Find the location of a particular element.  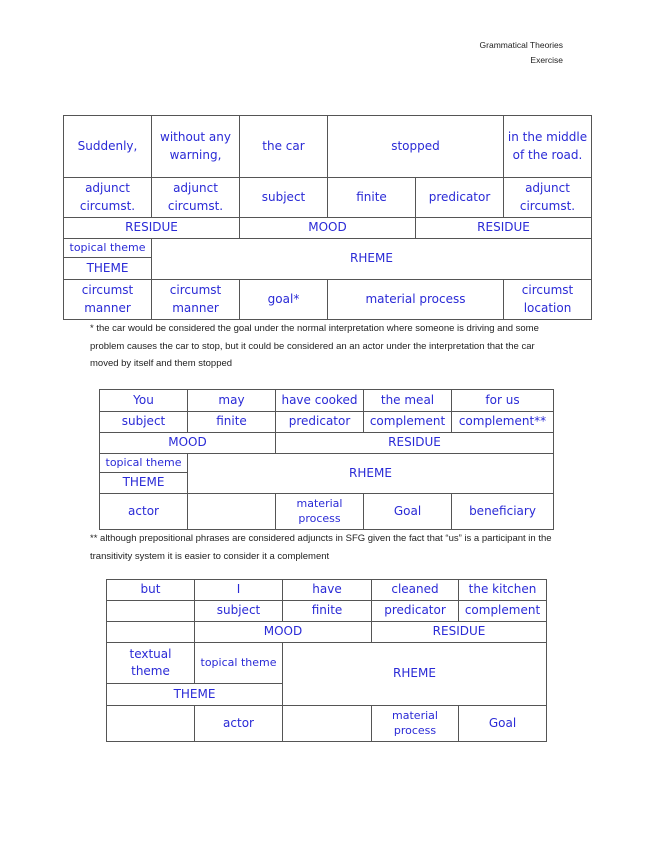

cell: the kitchen is located at coordinates (502, 590).